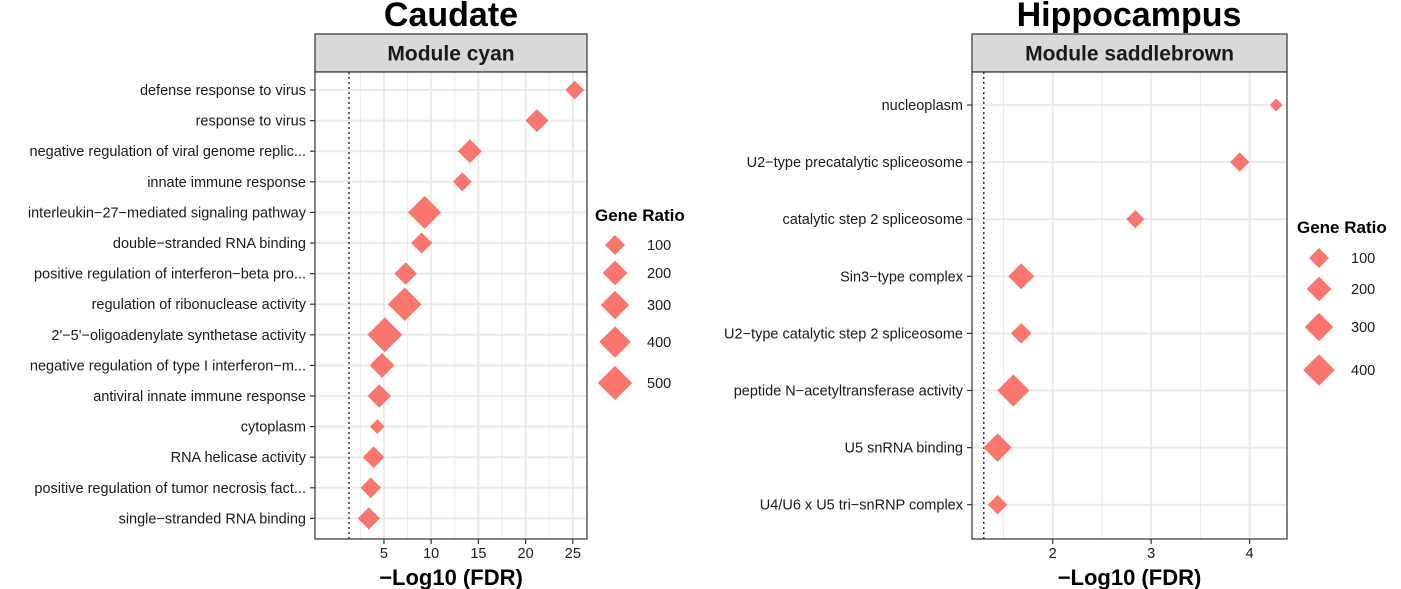  What do you see at coordinates (1129, 17) in the screenshot?
I see `chart-title: Hippocampus` at bounding box center [1129, 17].